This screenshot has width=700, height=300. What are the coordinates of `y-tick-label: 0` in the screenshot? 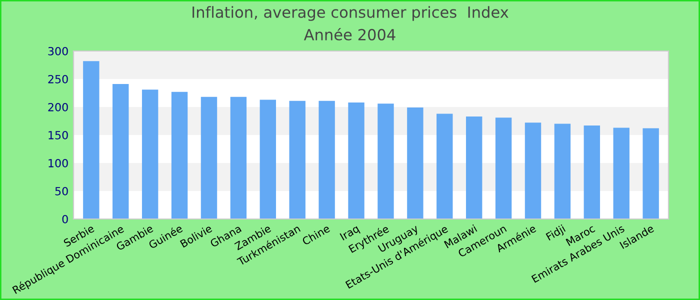 It's located at (65, 219).